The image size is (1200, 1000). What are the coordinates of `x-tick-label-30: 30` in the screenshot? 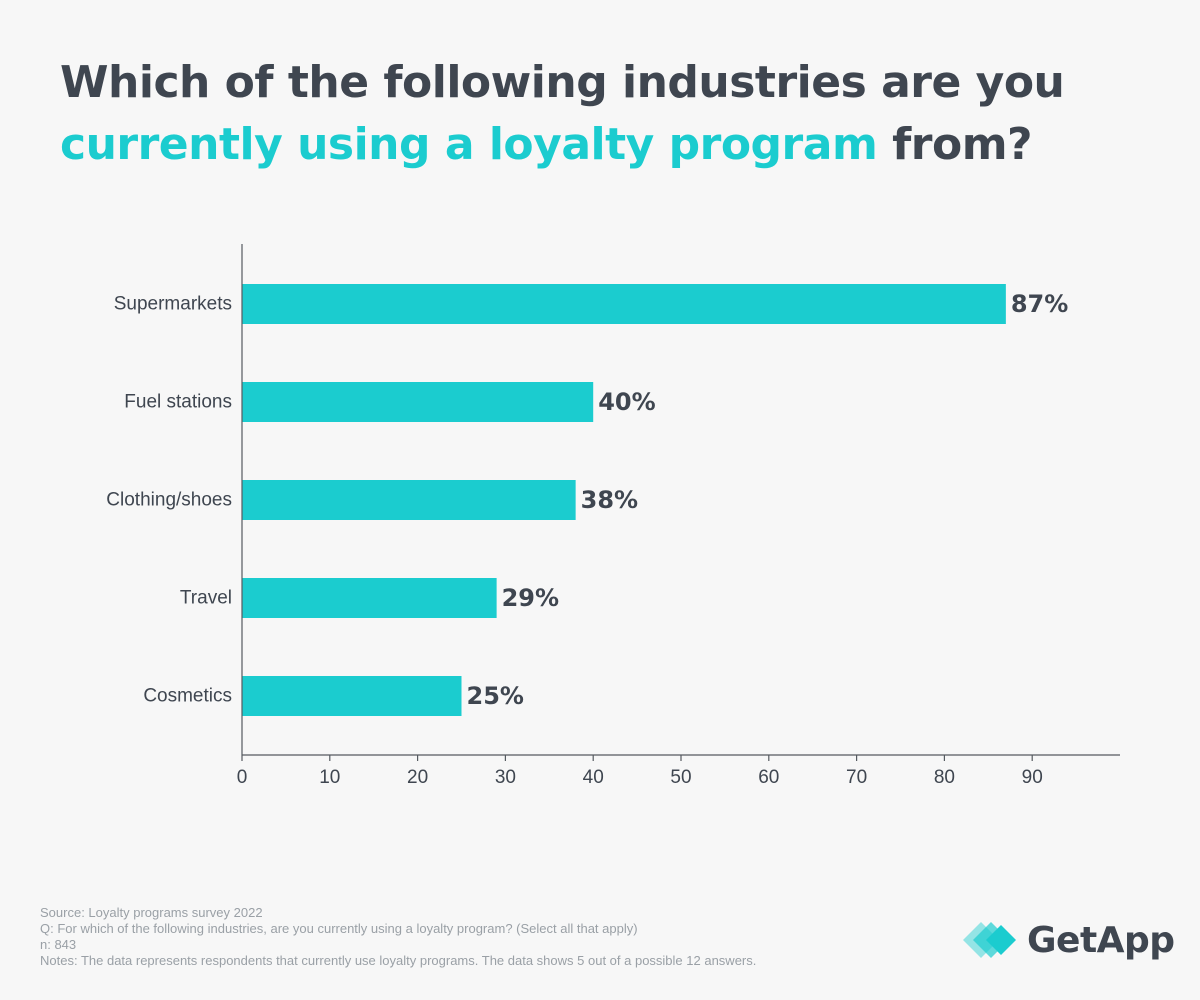 It's located at (505, 777).